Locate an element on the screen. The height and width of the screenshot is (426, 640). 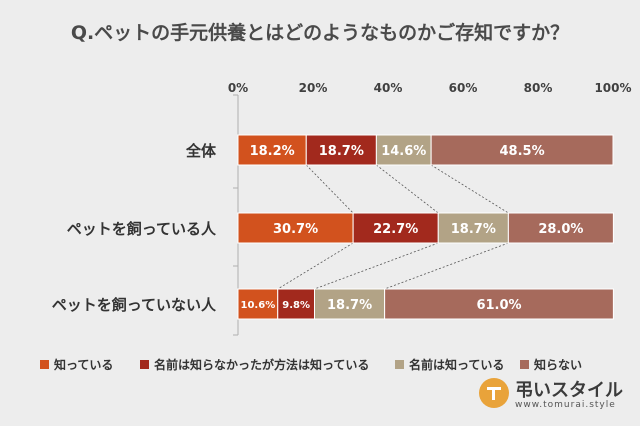
data-label: 28.0% is located at coordinates (560, 229).